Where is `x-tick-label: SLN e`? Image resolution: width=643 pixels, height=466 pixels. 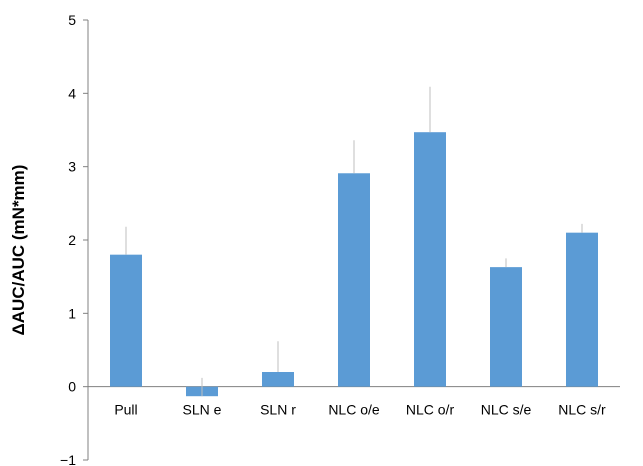 x-tick-label: SLN e is located at coordinates (202, 410).